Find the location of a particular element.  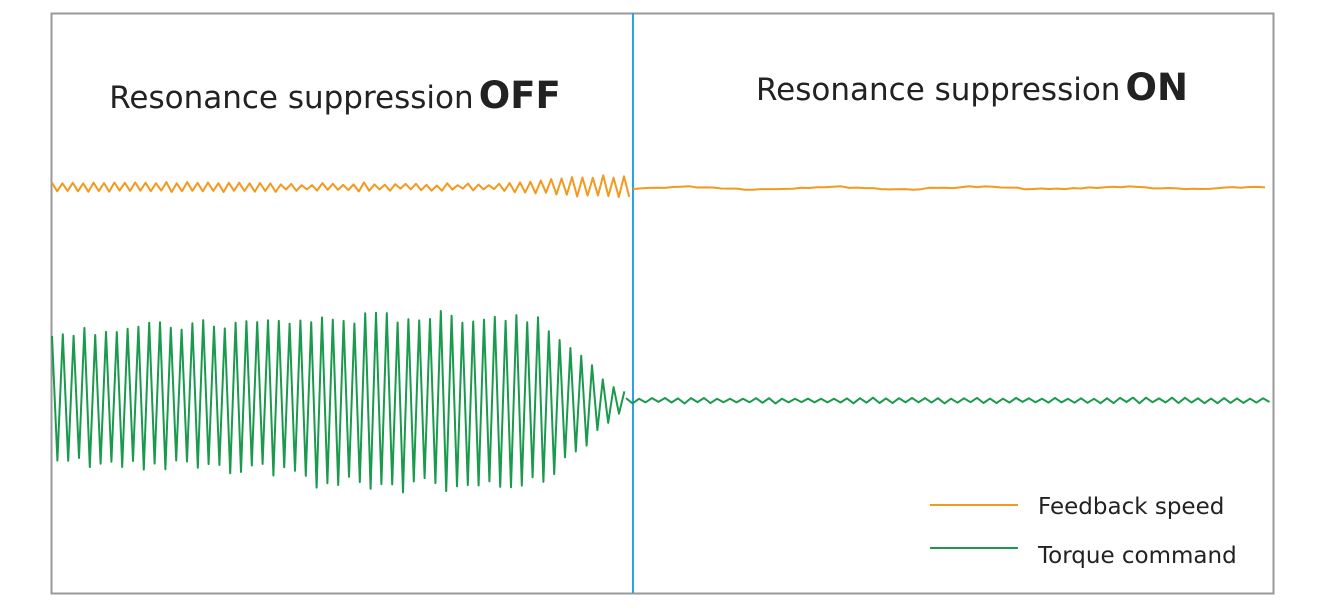

panel-title: Resonance suppression OFF is located at coordinates (335, 95).